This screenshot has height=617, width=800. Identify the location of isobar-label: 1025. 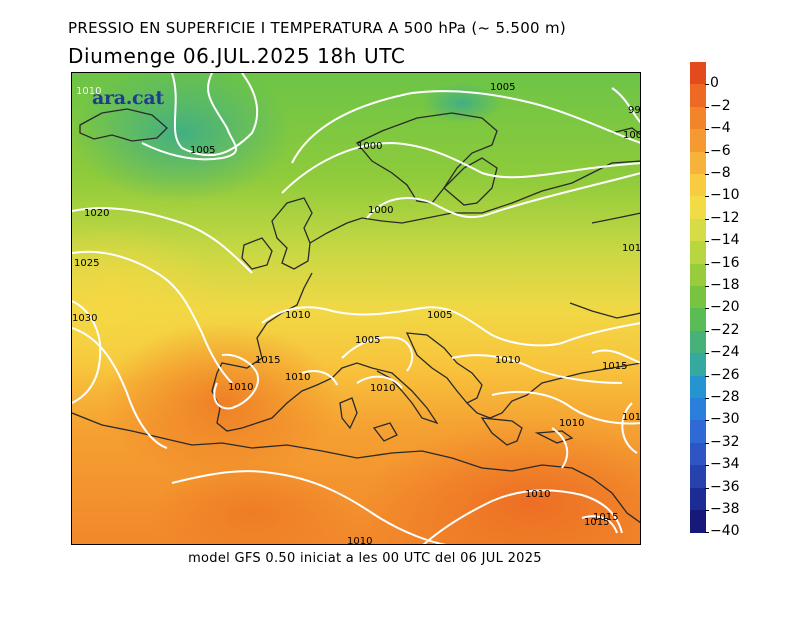
(86, 263).